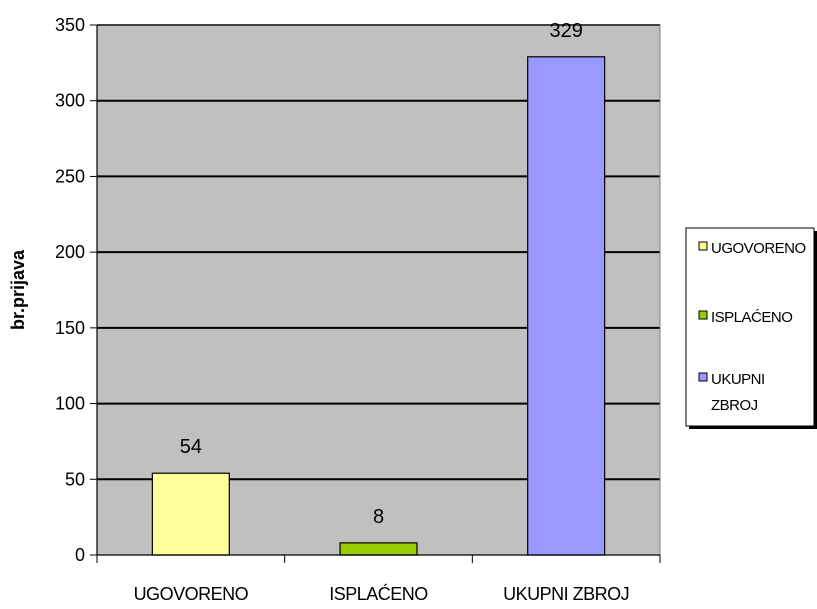 The width and height of the screenshot is (817, 609). Describe the element at coordinates (70, 252) in the screenshot. I see `y-tick-label: 200` at that location.